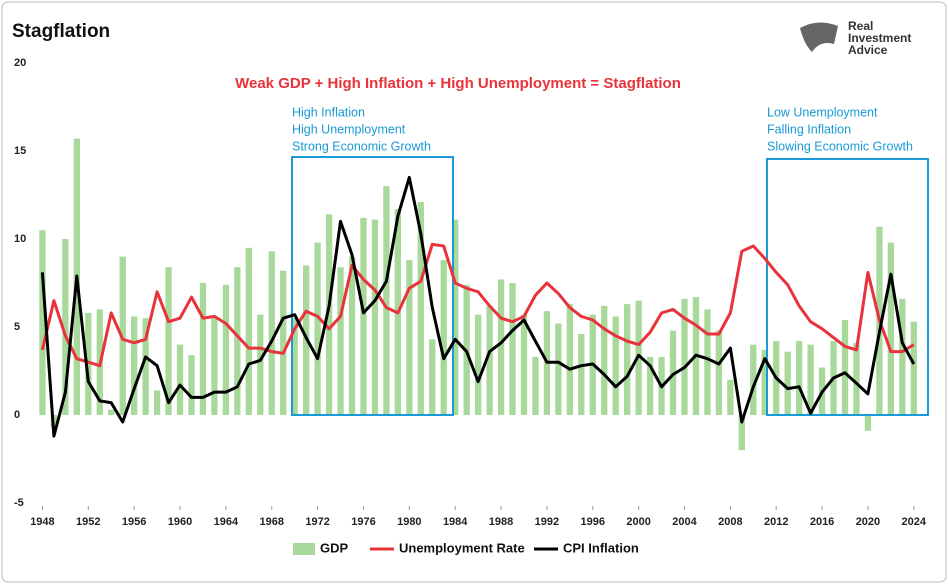 Image resolution: width=949 pixels, height=585 pixels. Describe the element at coordinates (684, 522) in the screenshot. I see `x-tick-label: 2004` at that location.